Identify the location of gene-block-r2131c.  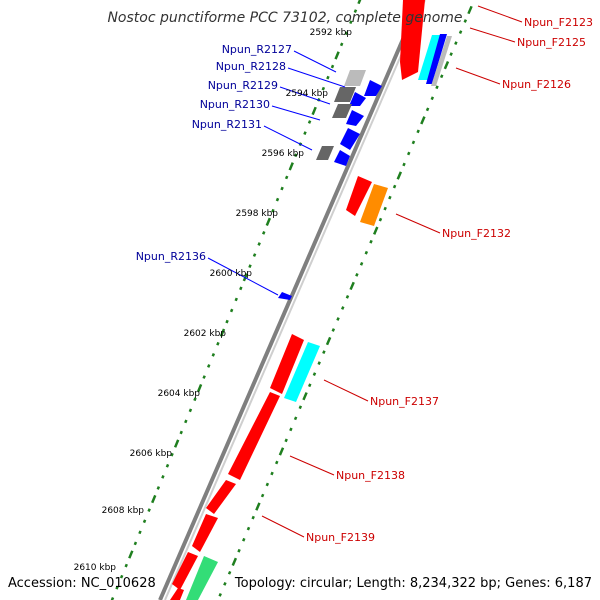
(342, 158).